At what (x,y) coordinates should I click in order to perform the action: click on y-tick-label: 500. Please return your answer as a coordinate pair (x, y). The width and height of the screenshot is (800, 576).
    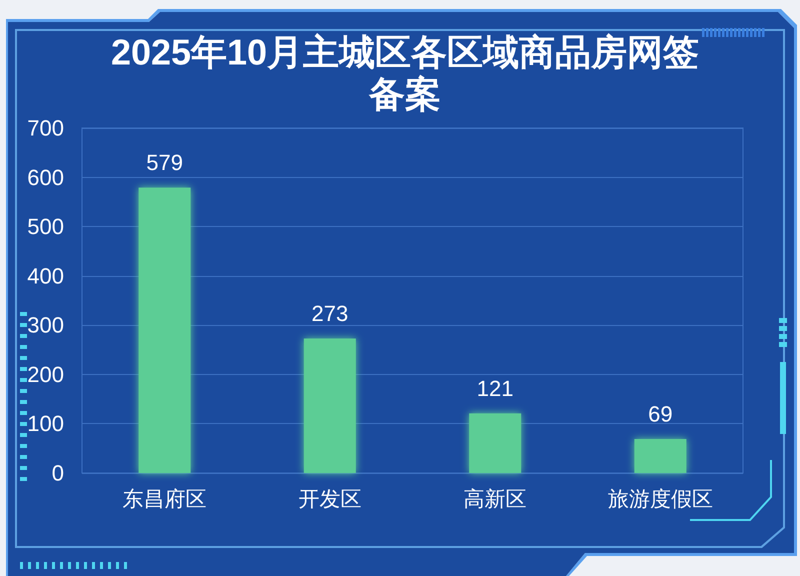
    Looking at the image, I should click on (45, 227).